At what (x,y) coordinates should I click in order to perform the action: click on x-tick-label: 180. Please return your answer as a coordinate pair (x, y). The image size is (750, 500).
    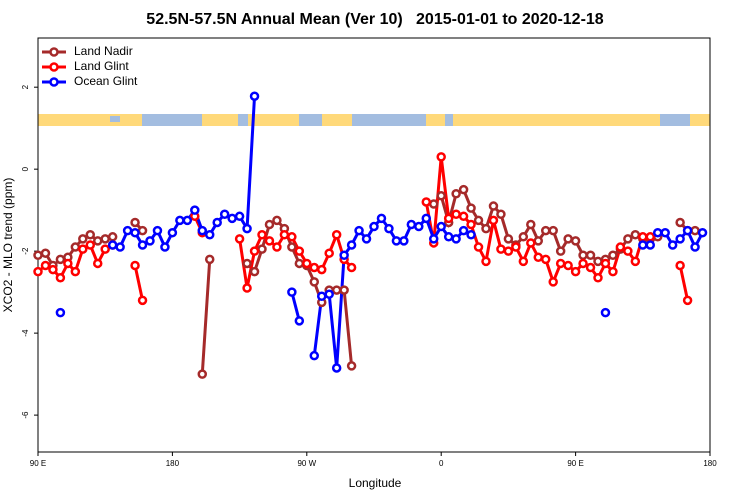
    Looking at the image, I should click on (710, 463).